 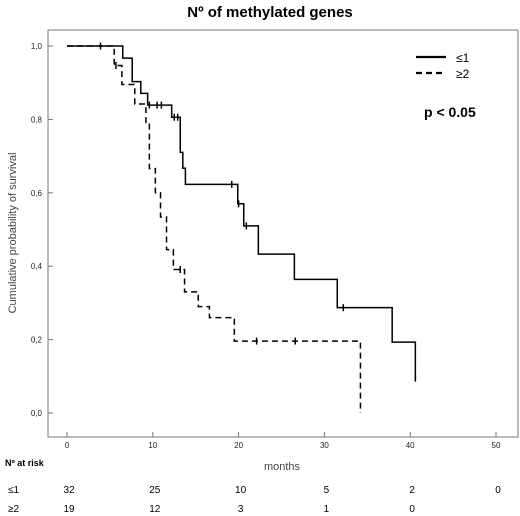 I want to click on x-tick-label: 0, so click(x=67, y=445).